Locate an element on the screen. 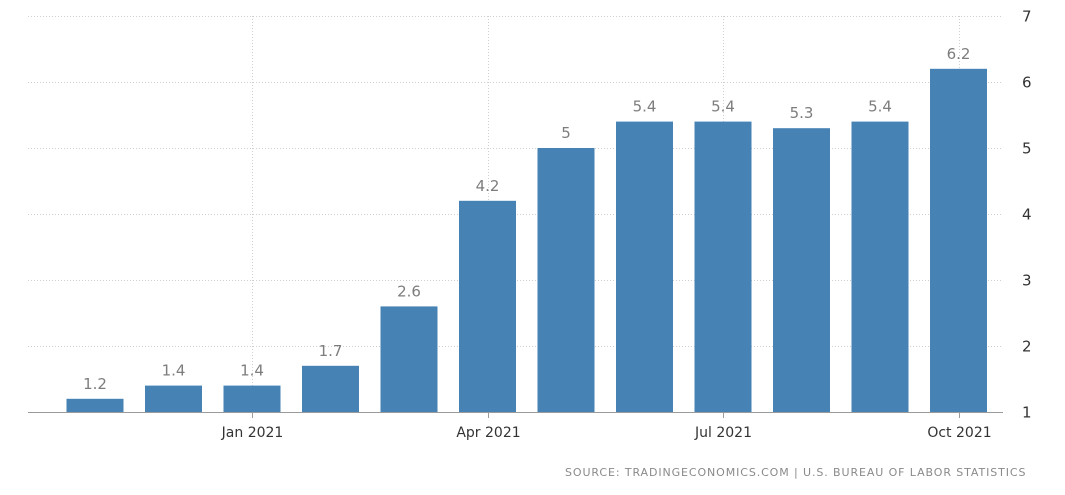  data-label: 5.3 is located at coordinates (802, 113).